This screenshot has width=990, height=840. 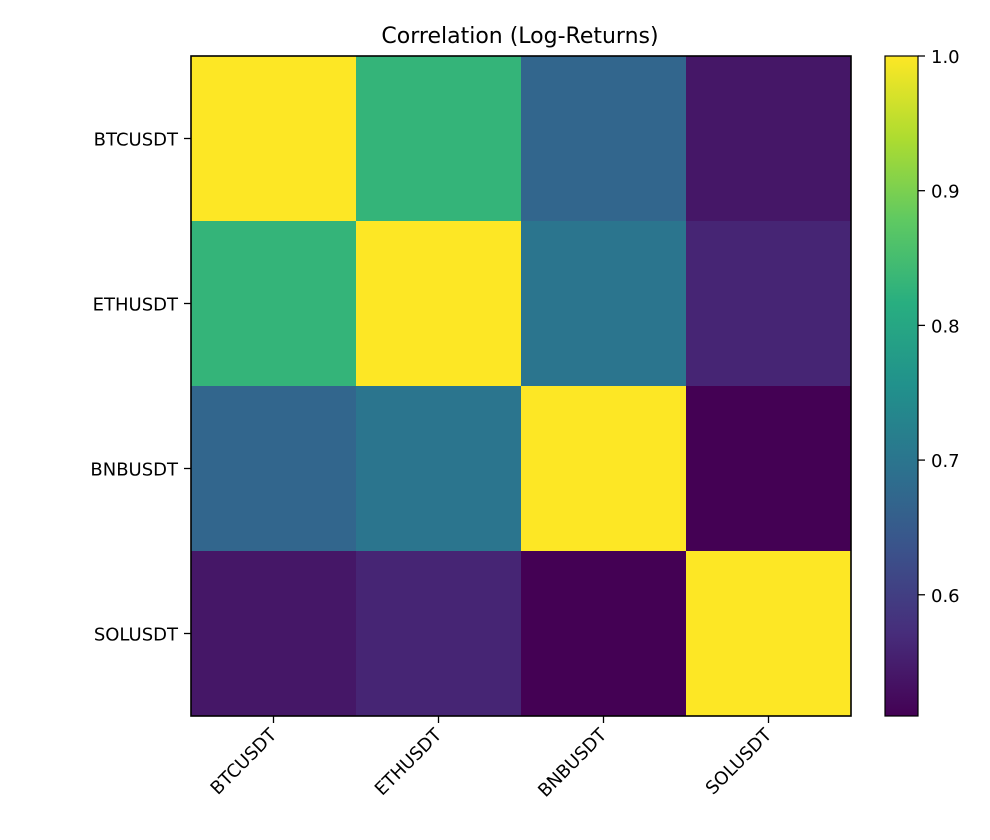 What do you see at coordinates (739, 761) in the screenshot?
I see `column-label: SOLUSDT` at bounding box center [739, 761].